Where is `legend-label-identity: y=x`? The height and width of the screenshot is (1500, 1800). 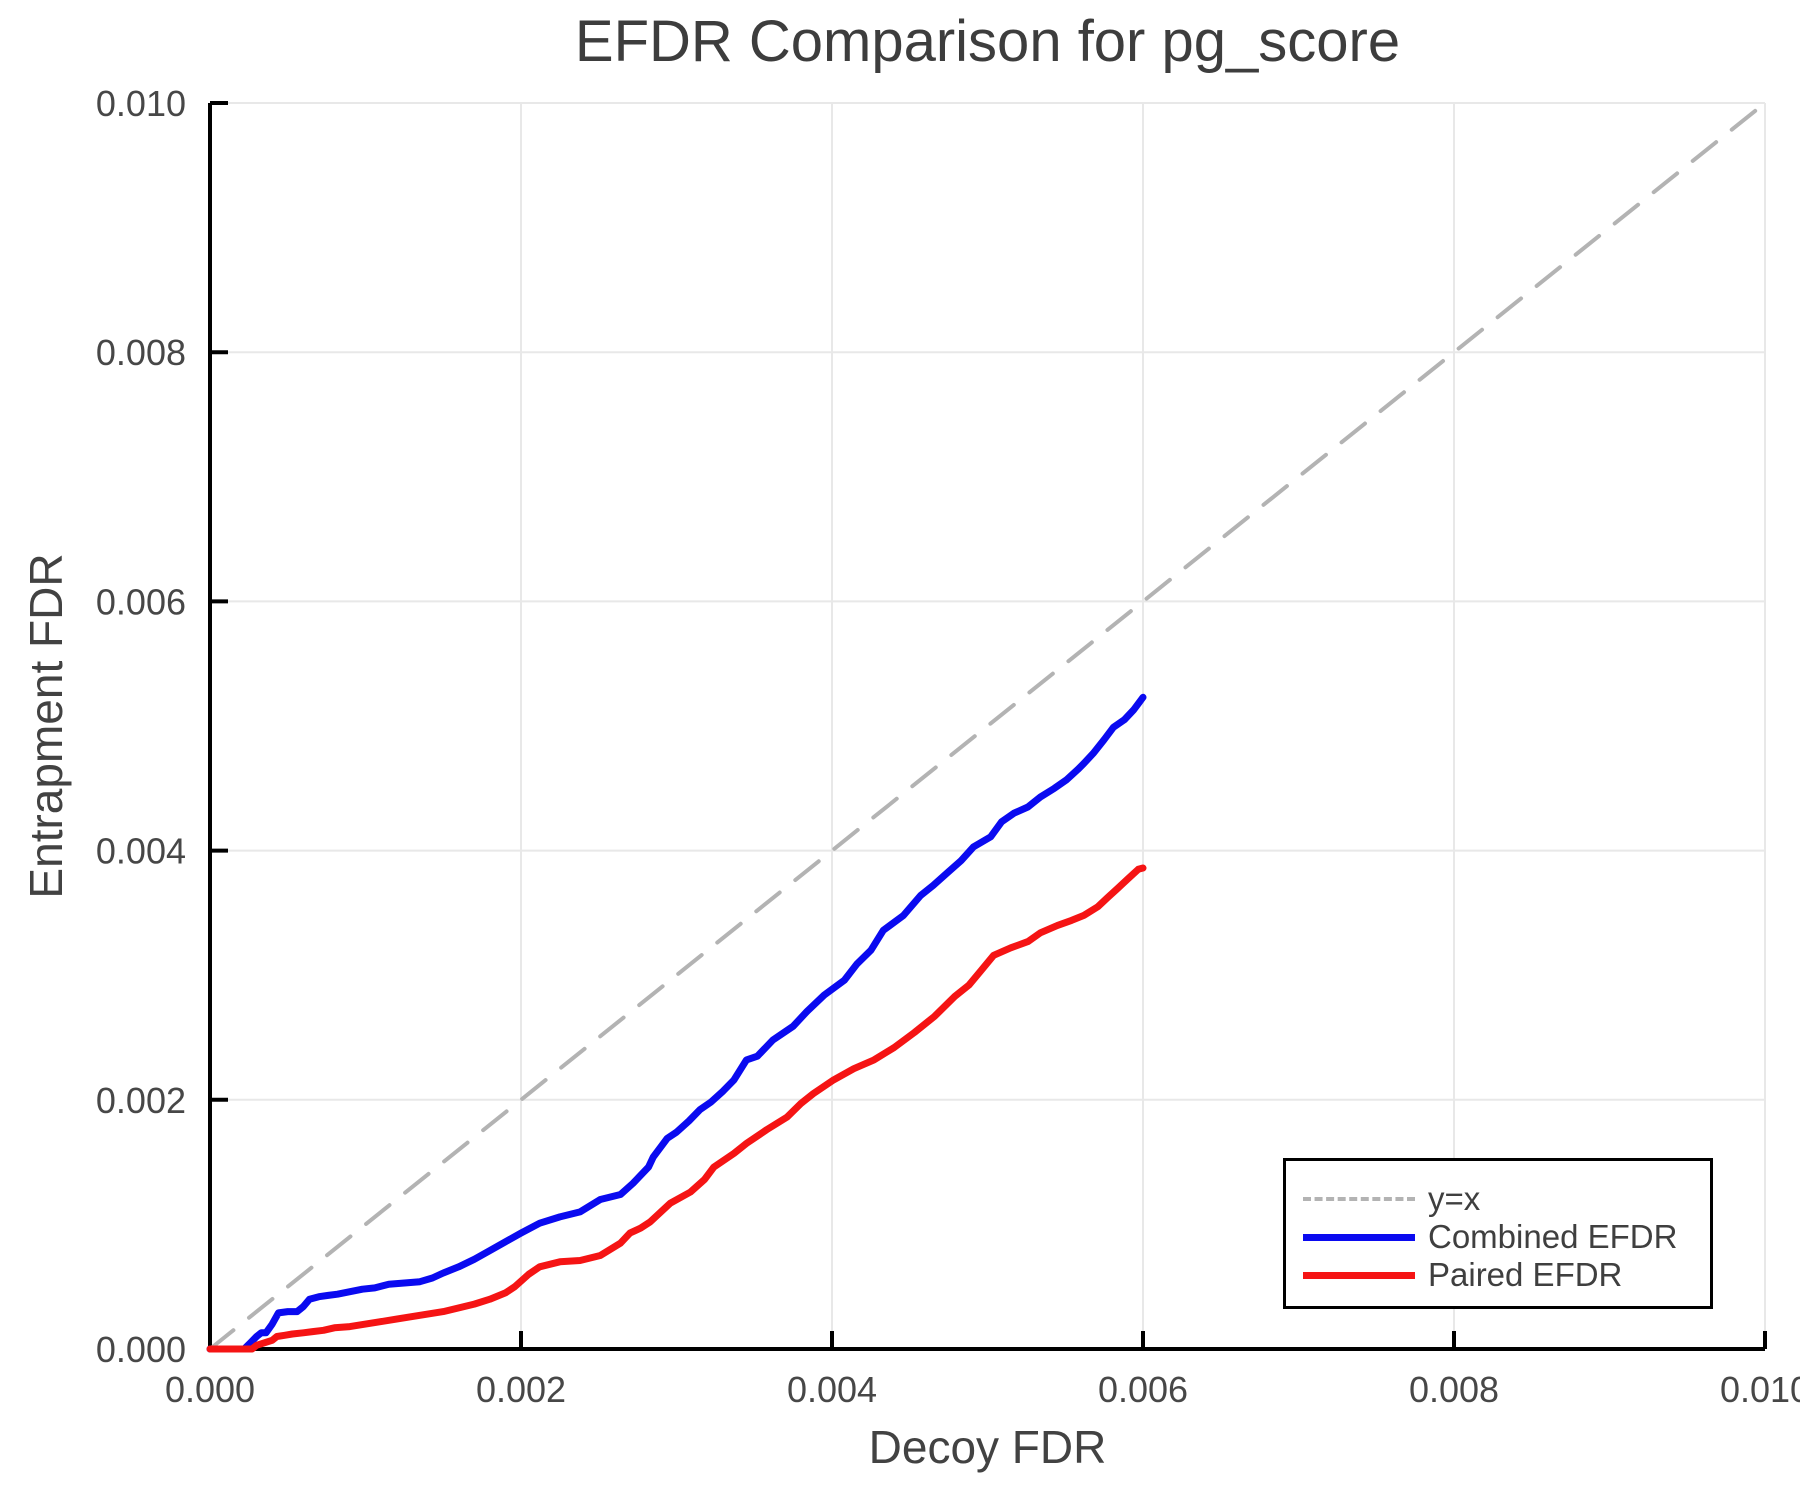 legend-label-identity: y=x is located at coordinates (1454, 1198).